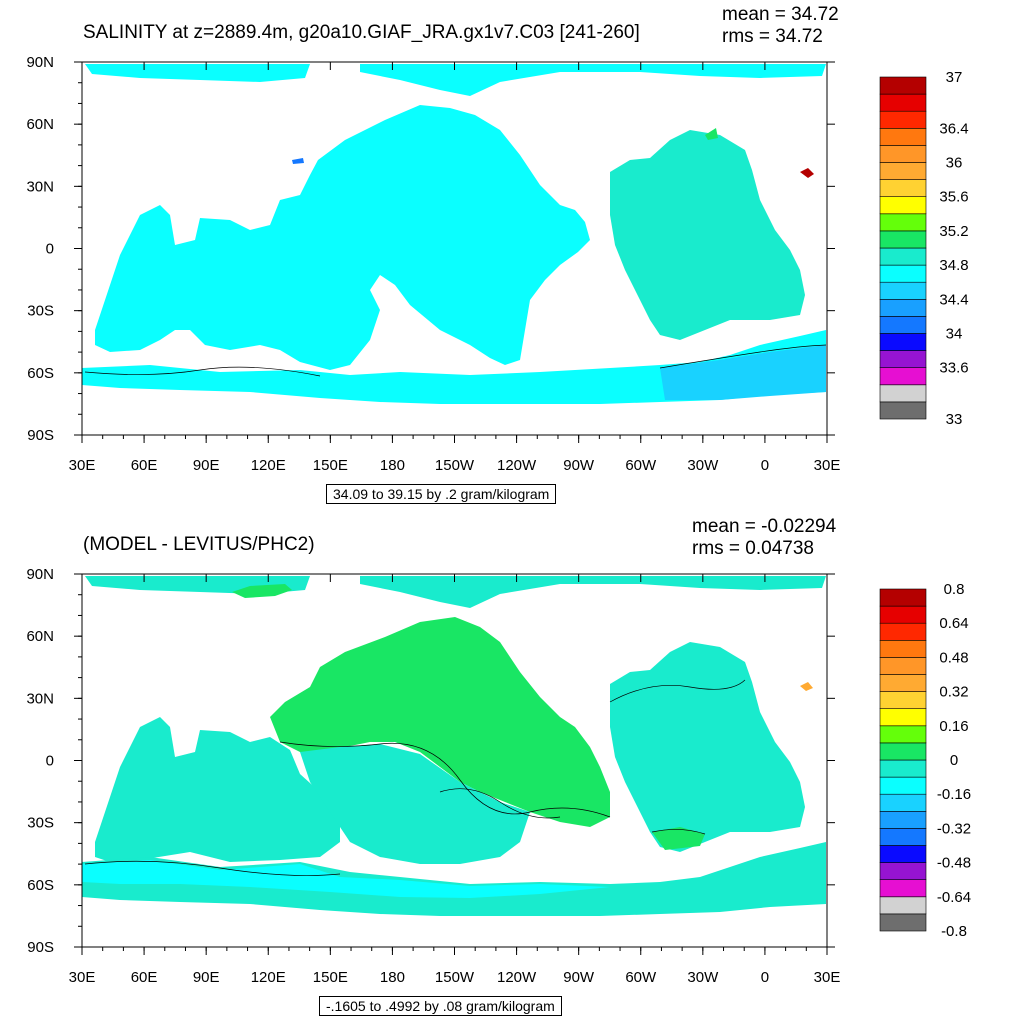 The image size is (1024, 1024). Describe the element at coordinates (954, 334) in the screenshot. I see `colorbar-label: 34` at that location.